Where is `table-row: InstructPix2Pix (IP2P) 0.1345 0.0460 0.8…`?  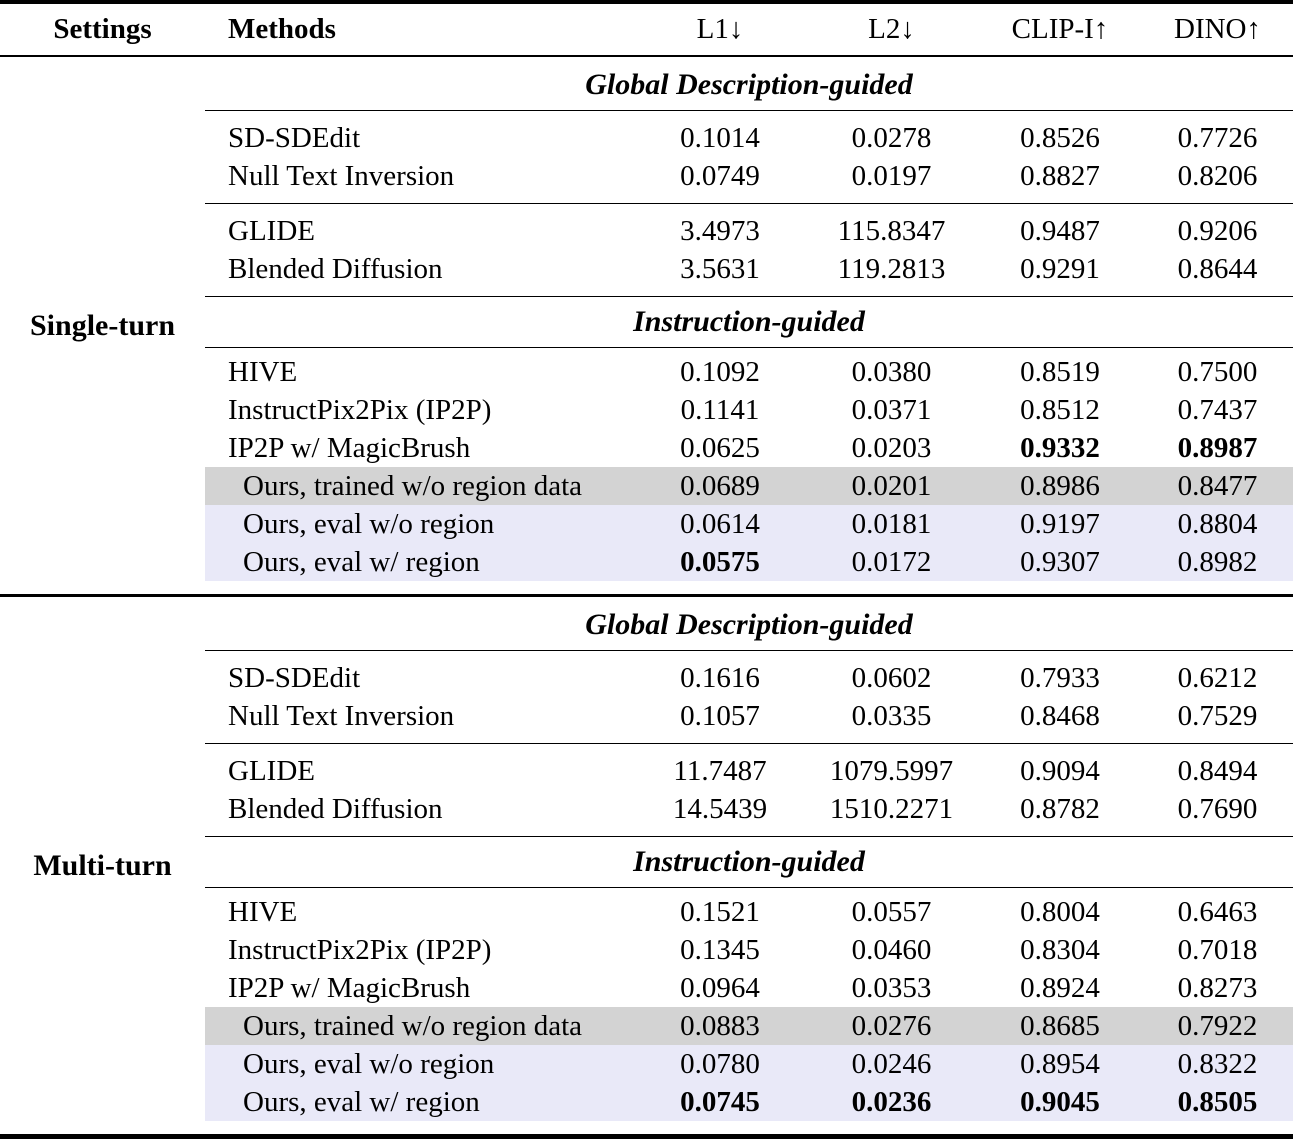
table-row: InstructPix2Pix (IP2P) 0.1345 0.0460 0.8… is located at coordinates (646, 950).